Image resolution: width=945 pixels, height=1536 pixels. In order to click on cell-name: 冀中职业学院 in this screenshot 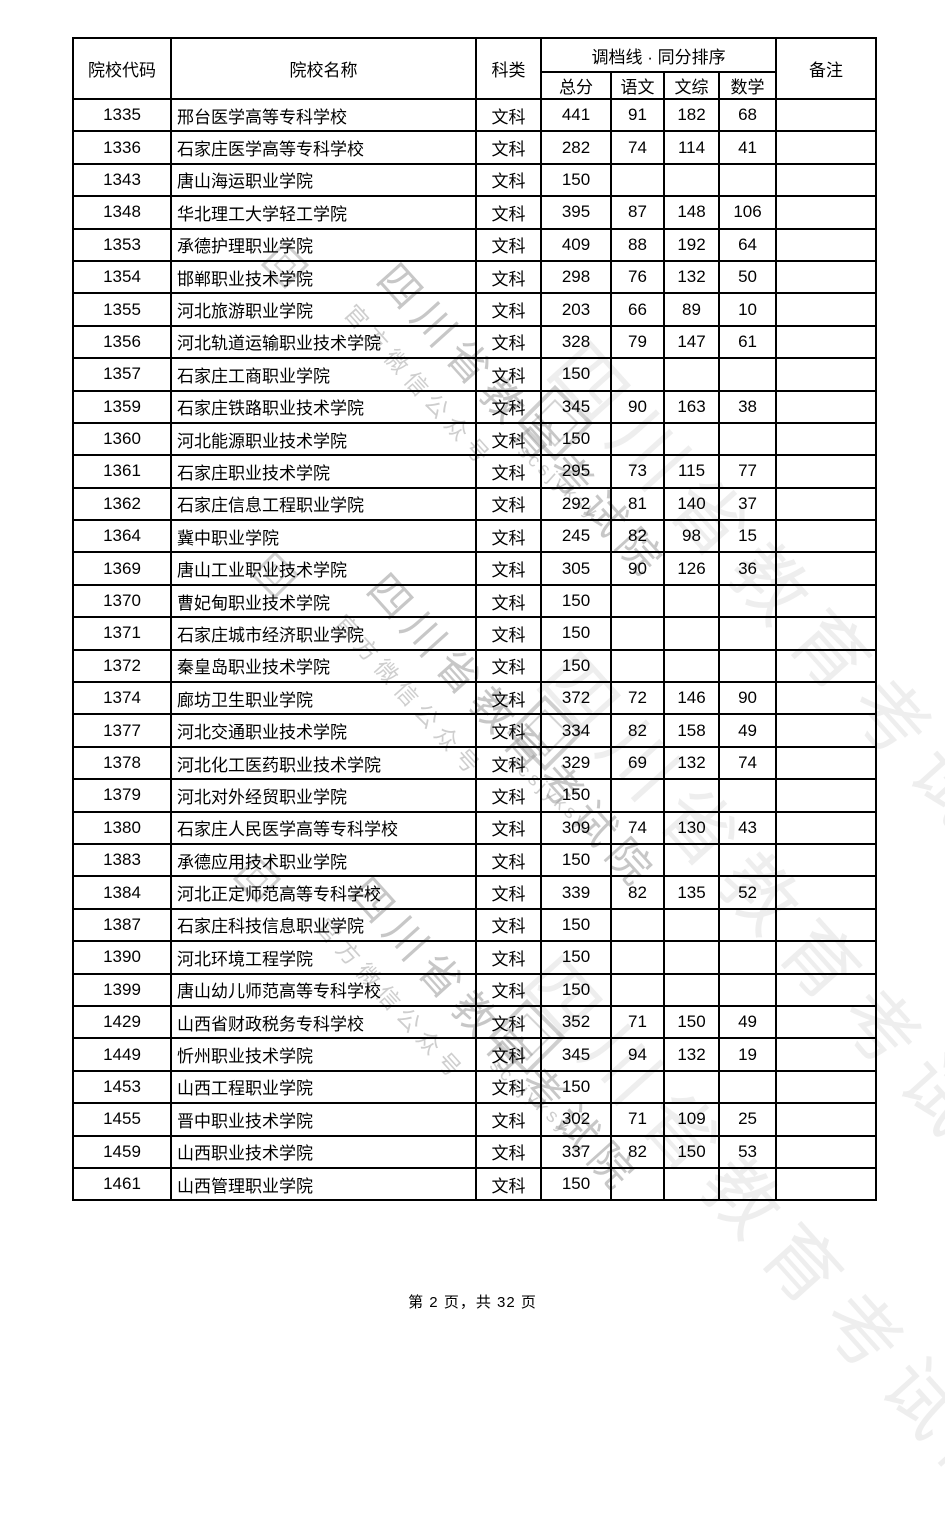, I will do `click(323, 536)`.